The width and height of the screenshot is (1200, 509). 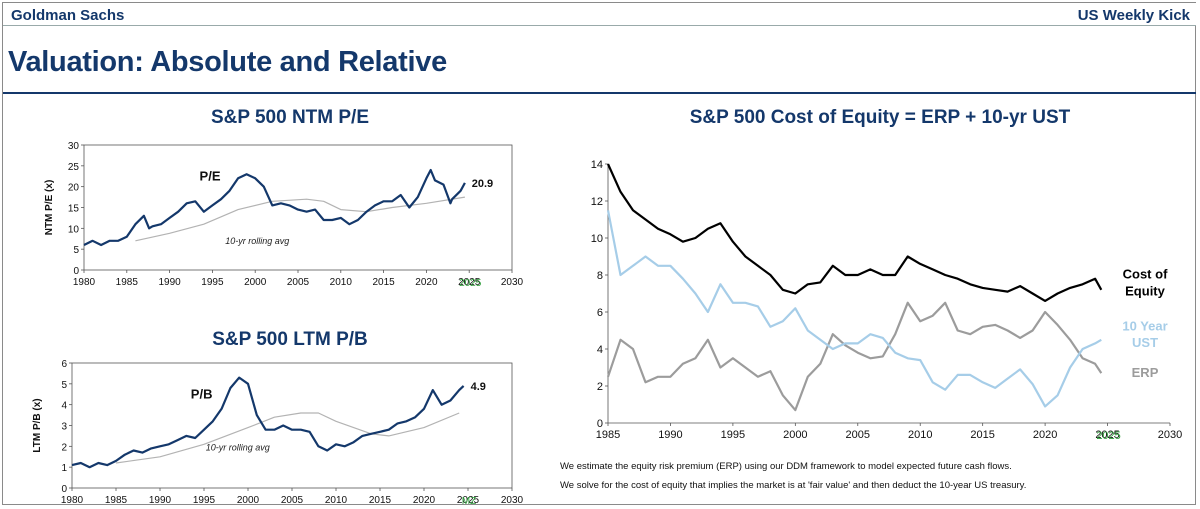 What do you see at coordinates (670, 435) in the screenshot?
I see `coe-x-tick-label: 1990` at bounding box center [670, 435].